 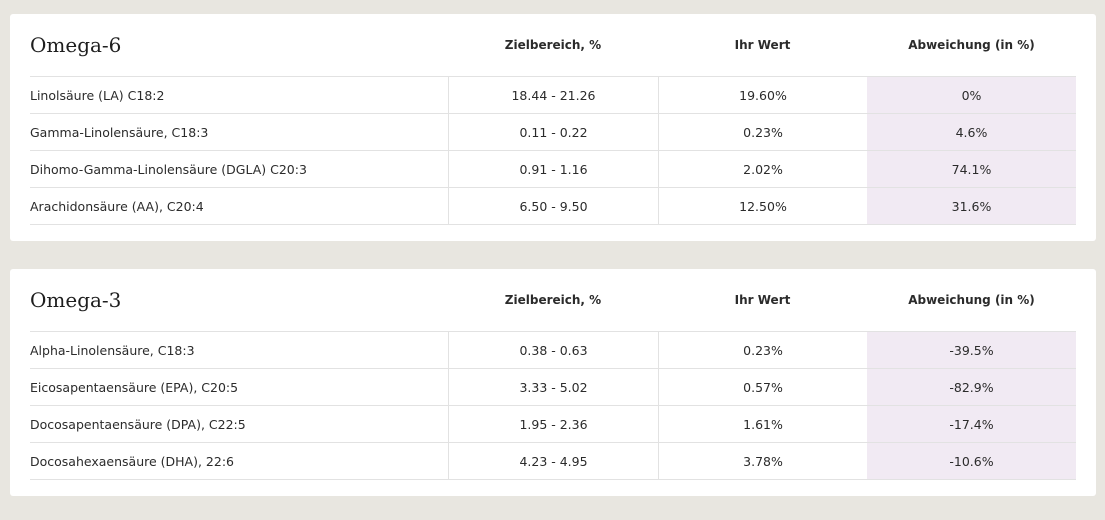 I want to click on omega-3-title: Omega-3, so click(x=76, y=300).